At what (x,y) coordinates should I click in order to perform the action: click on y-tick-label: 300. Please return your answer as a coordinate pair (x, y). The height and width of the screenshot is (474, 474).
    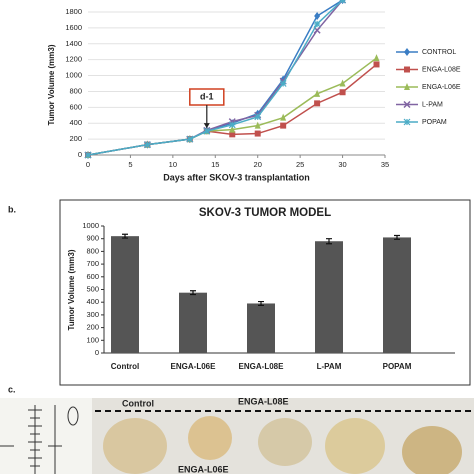
    Looking at the image, I should click on (92, 314).